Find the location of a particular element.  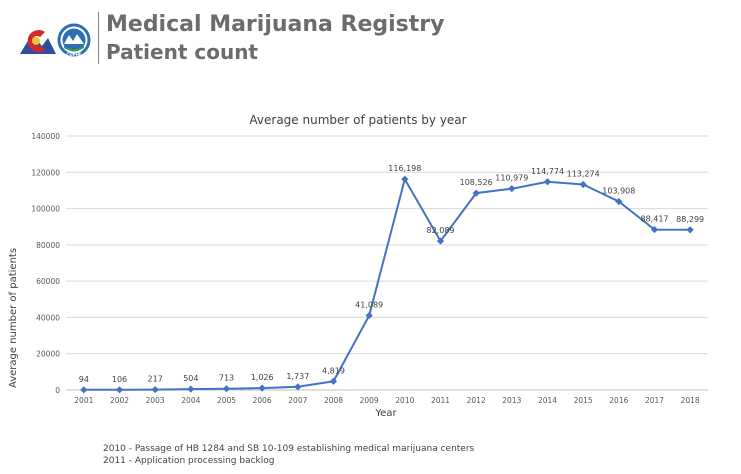

page-subtitle: Patient count is located at coordinates (182, 52).